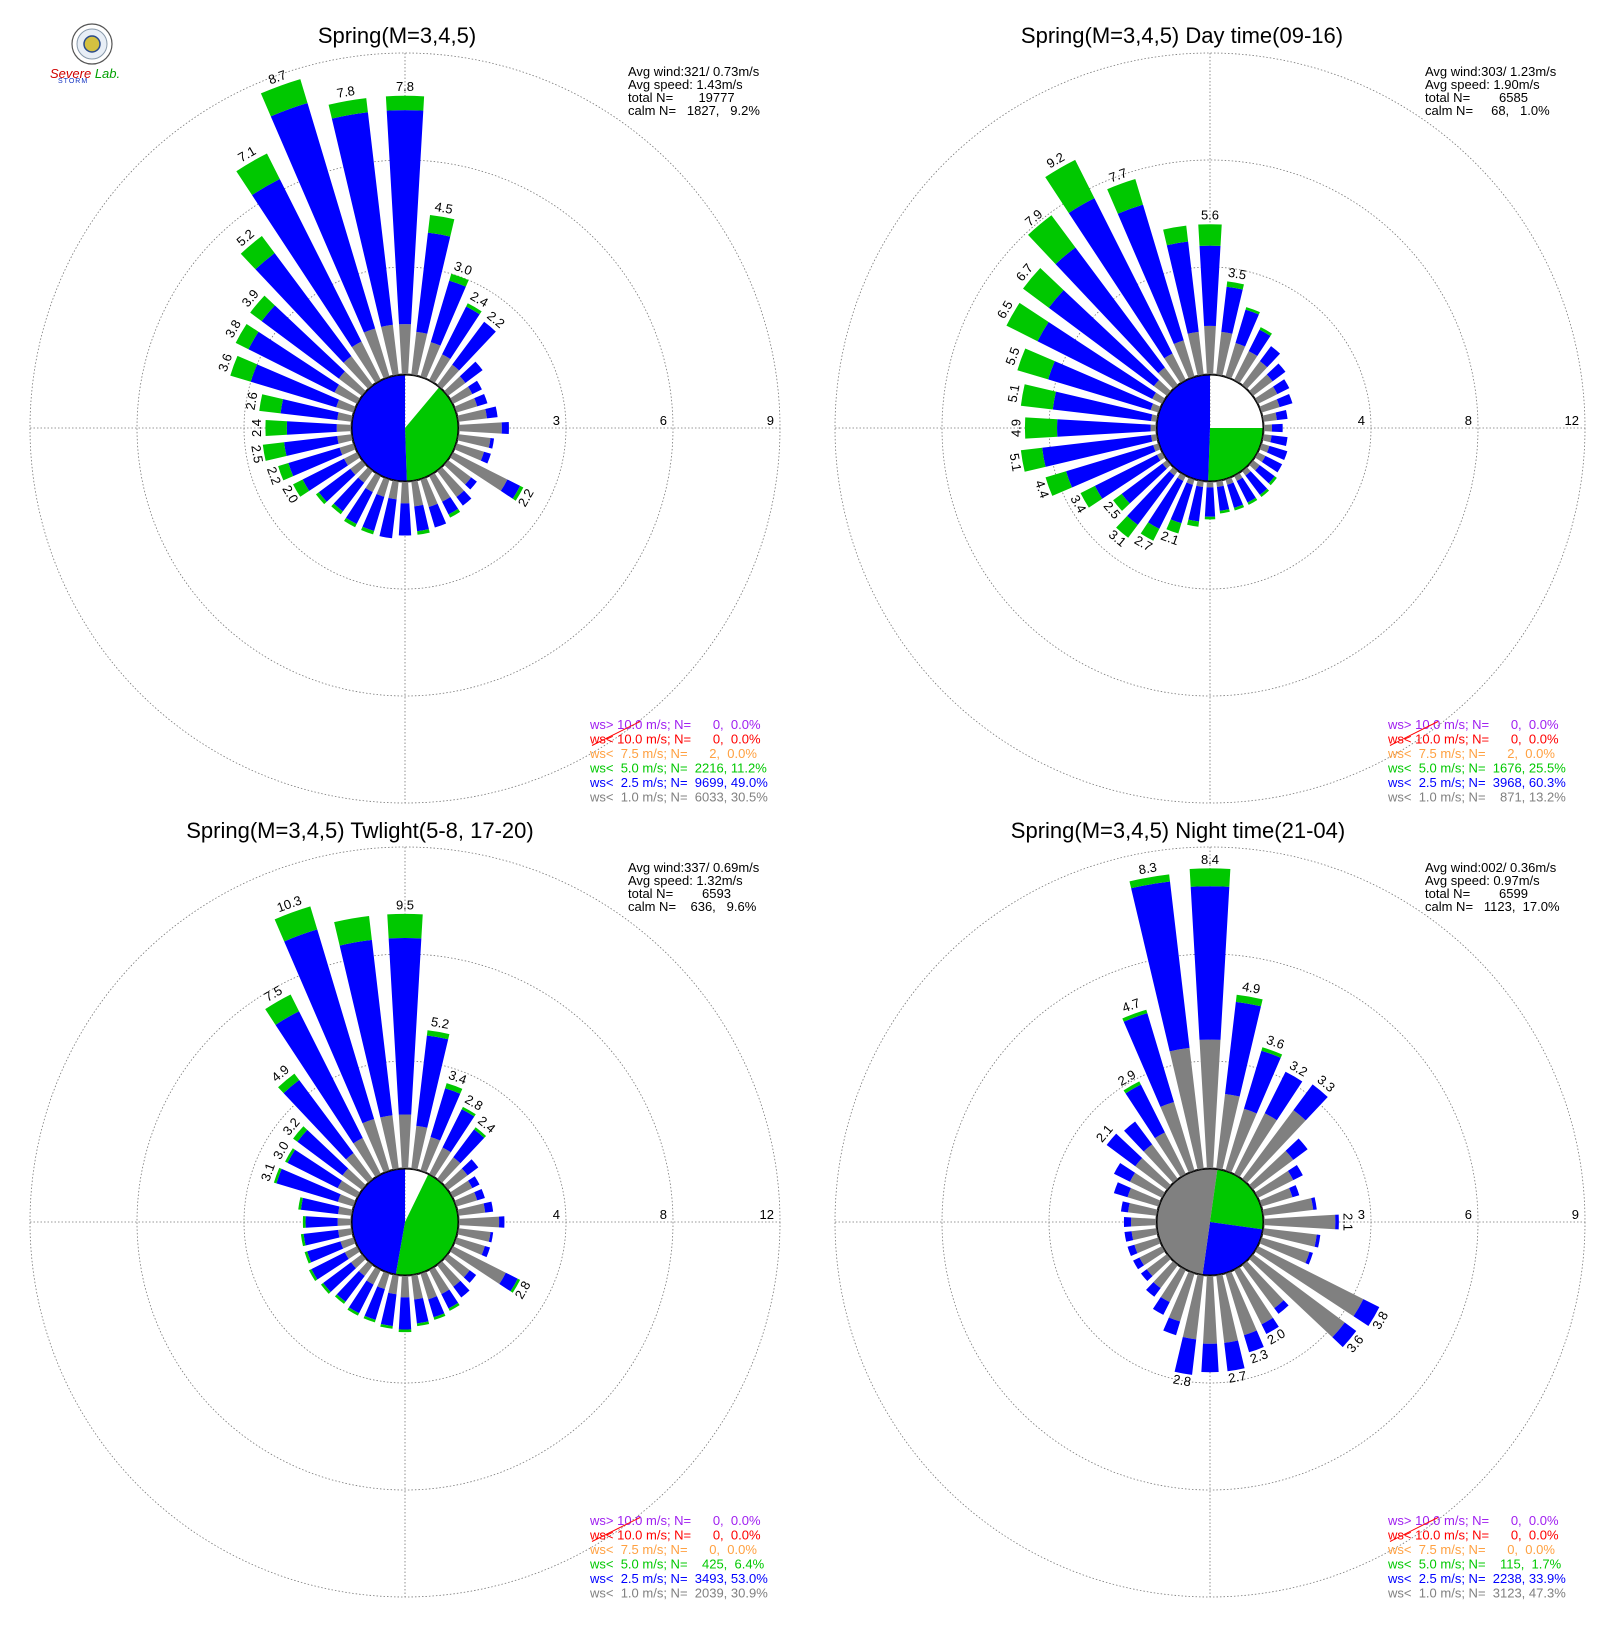  What do you see at coordinates (73, 81) in the screenshot?
I see `logo-storm: STORM` at bounding box center [73, 81].